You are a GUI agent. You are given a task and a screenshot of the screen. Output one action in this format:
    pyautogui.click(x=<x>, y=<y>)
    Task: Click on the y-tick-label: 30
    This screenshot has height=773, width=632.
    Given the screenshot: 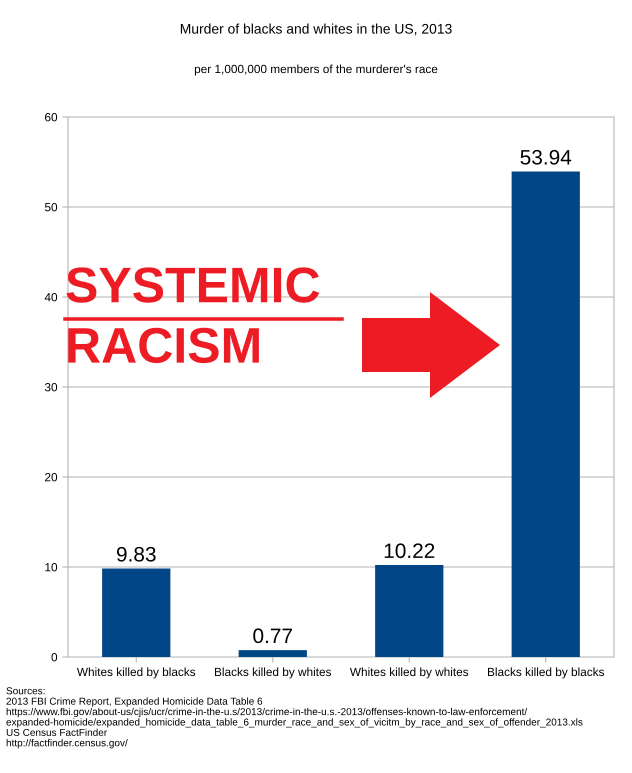 What is the action you would take?
    pyautogui.click(x=51, y=387)
    